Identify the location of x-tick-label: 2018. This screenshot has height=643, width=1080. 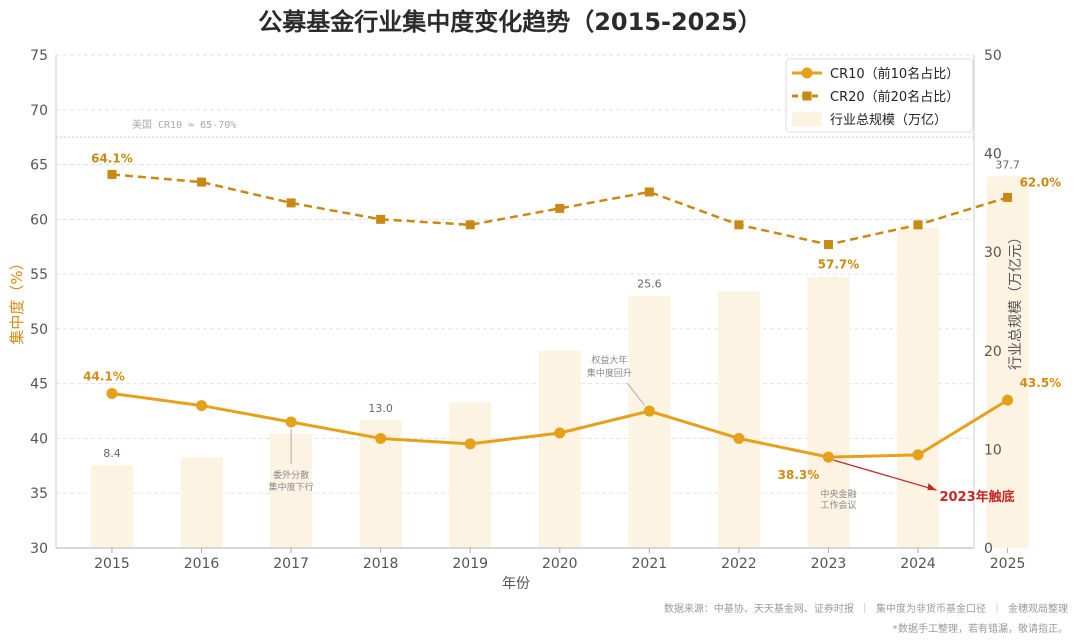
(381, 564).